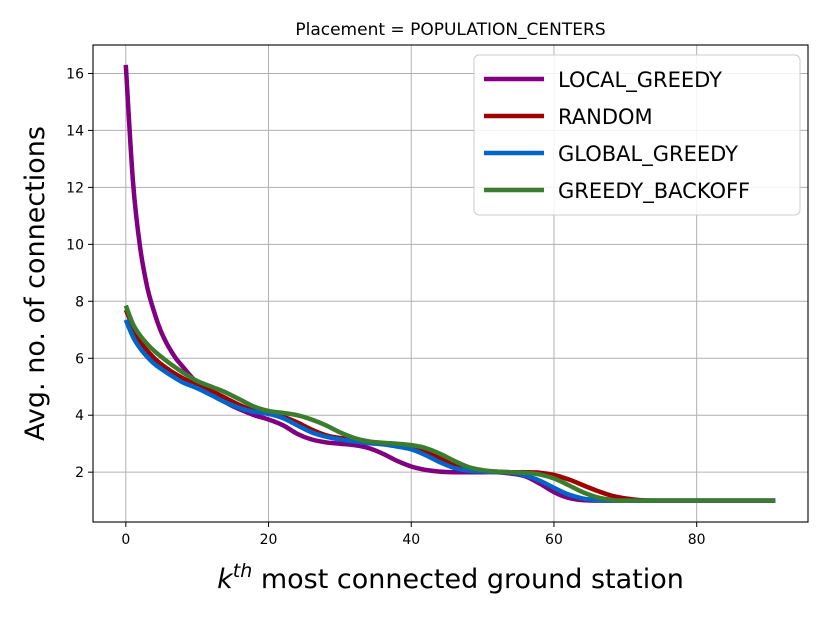 This screenshot has height=623, width=830. I want to click on x-tick-label: 0, so click(125, 540).